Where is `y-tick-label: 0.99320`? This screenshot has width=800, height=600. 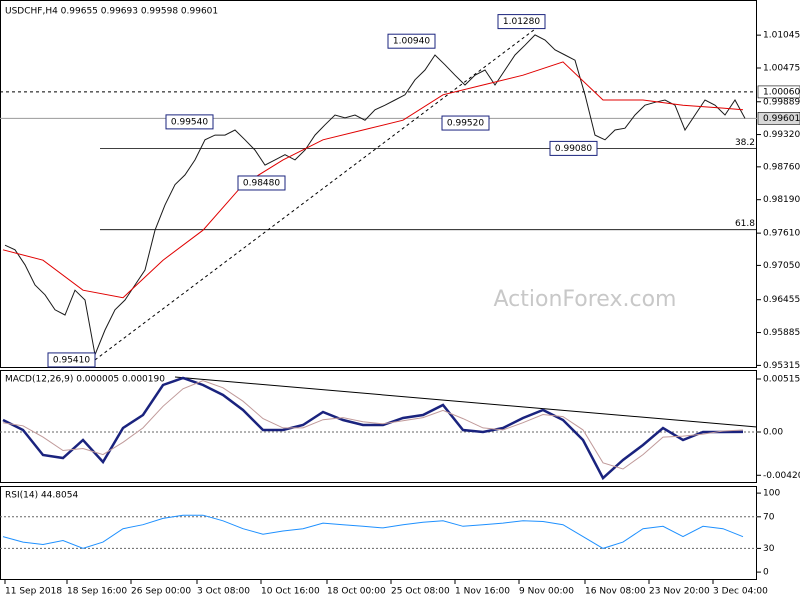 y-tick-label: 0.99320 is located at coordinates (781, 135).